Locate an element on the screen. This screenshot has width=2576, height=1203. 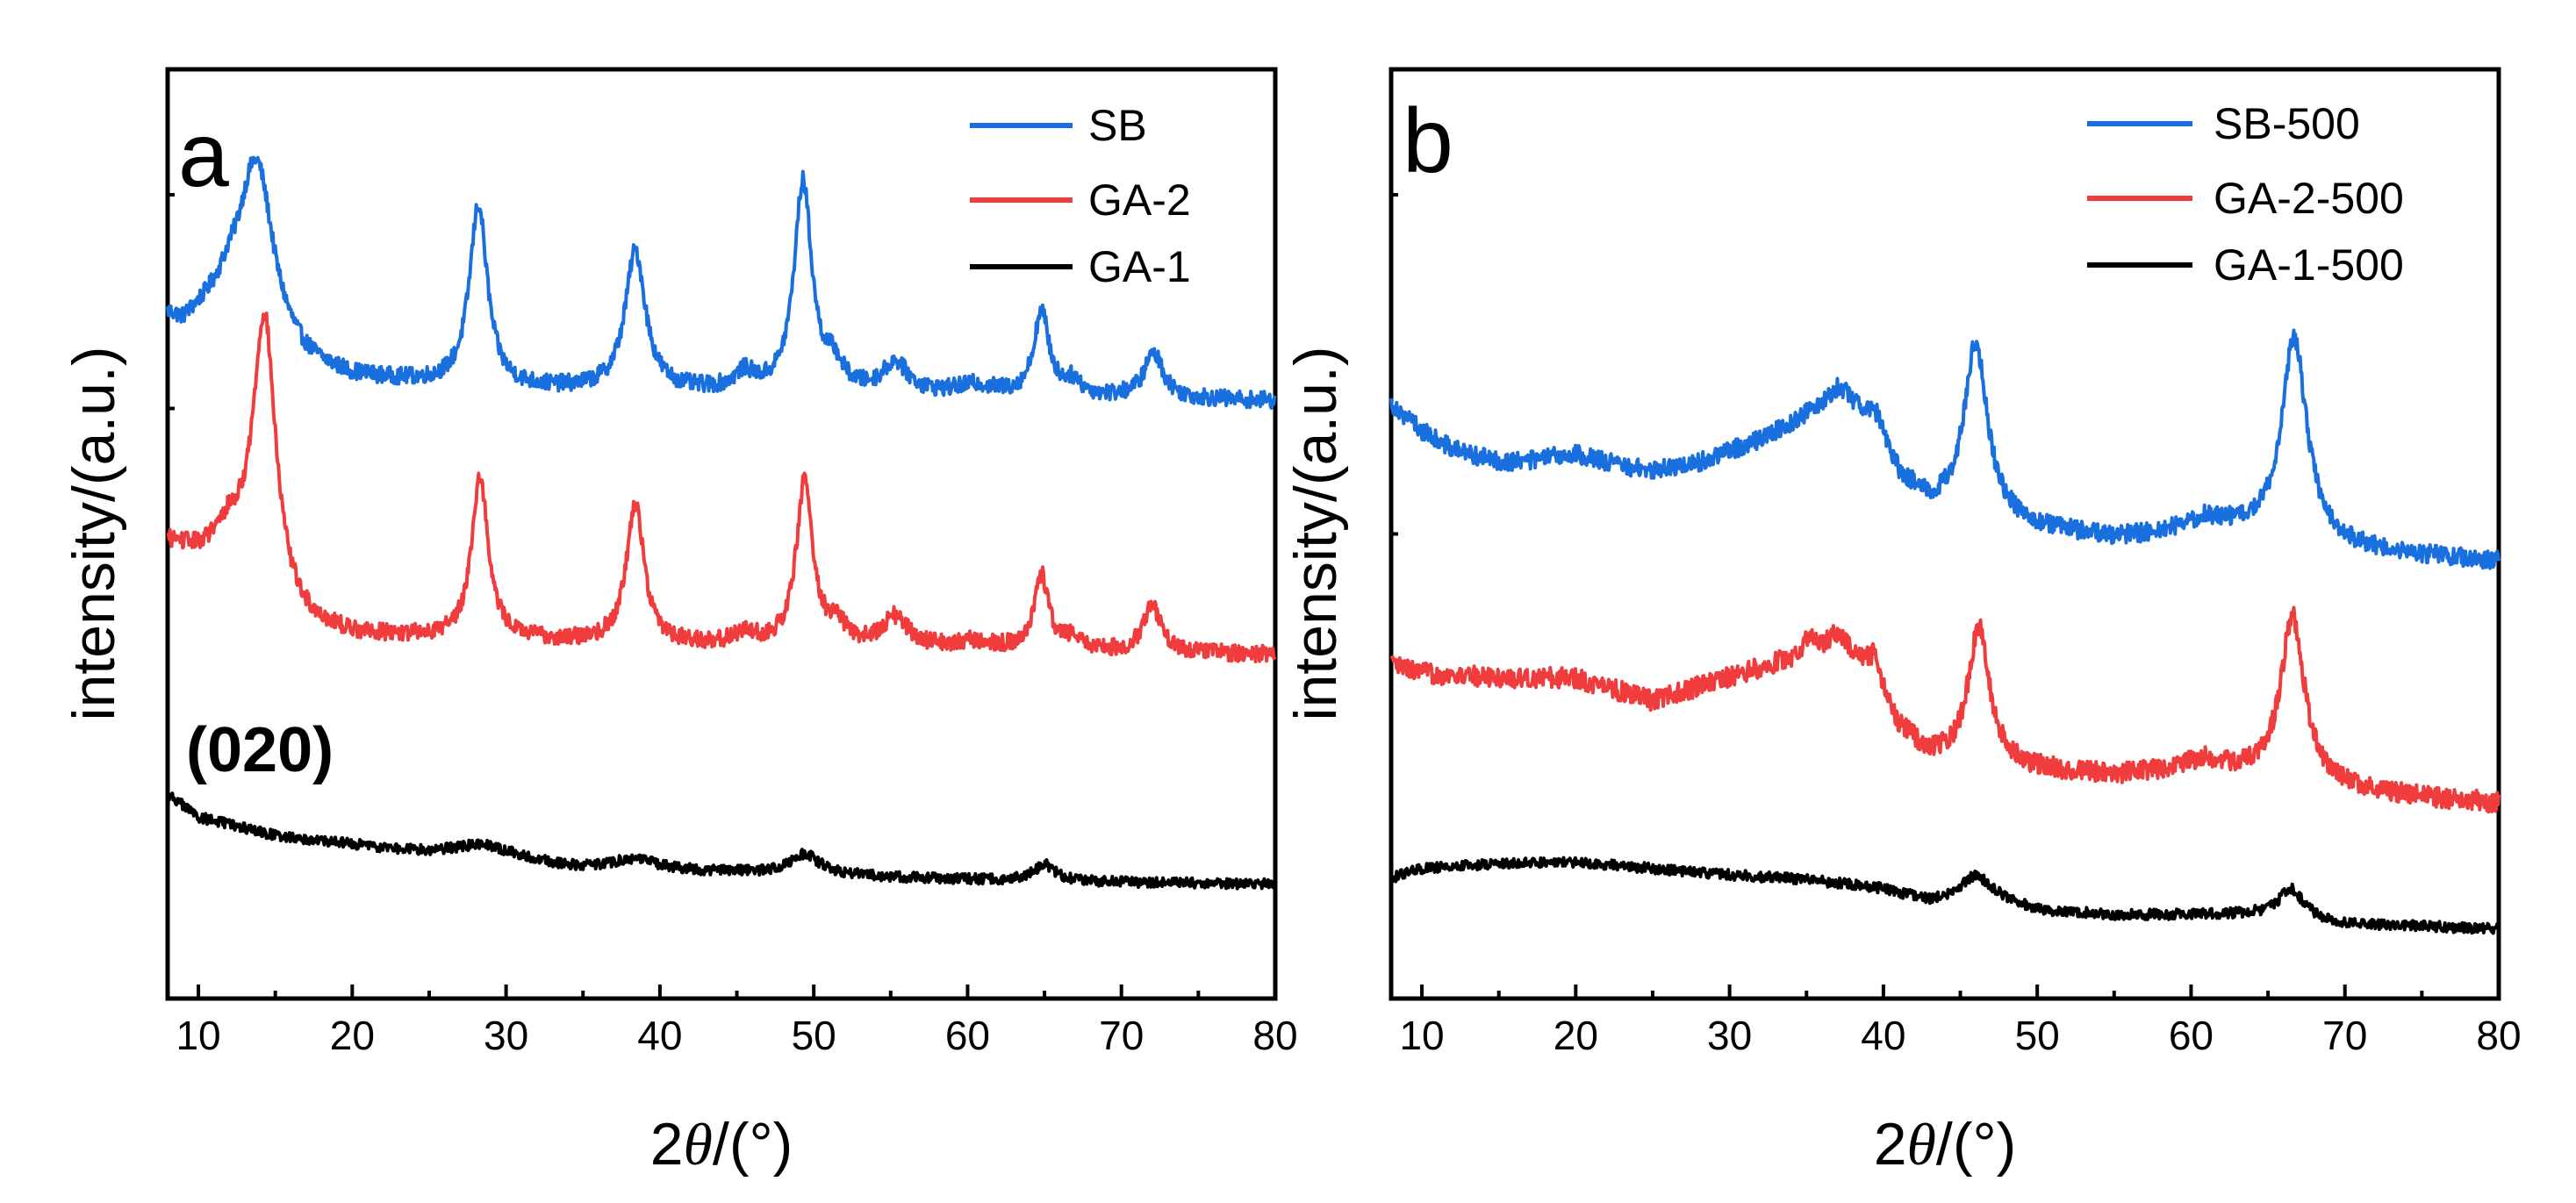
panel-b-y-axis-title: intensity/(a.u.) is located at coordinates (1315, 533).